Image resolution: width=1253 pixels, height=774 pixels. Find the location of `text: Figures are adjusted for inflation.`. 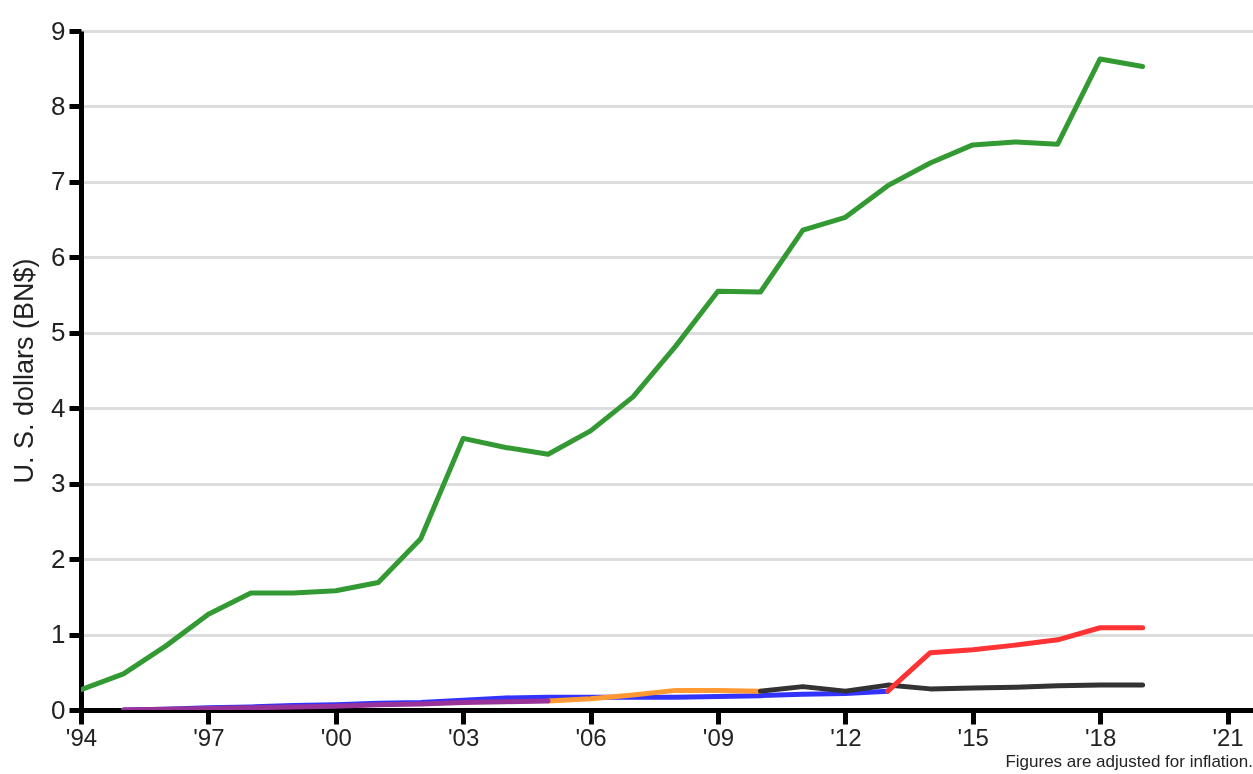

text: Figures are adjusted for inflation. is located at coordinates (1129, 761).